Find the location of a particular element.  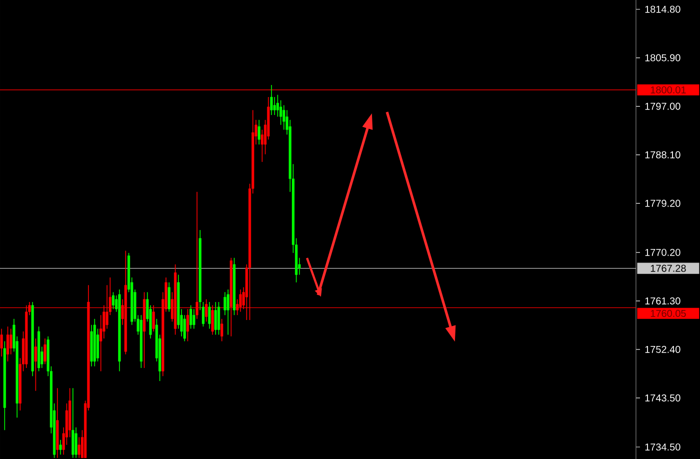

y-tick-label: 1761.30 is located at coordinates (662, 300).